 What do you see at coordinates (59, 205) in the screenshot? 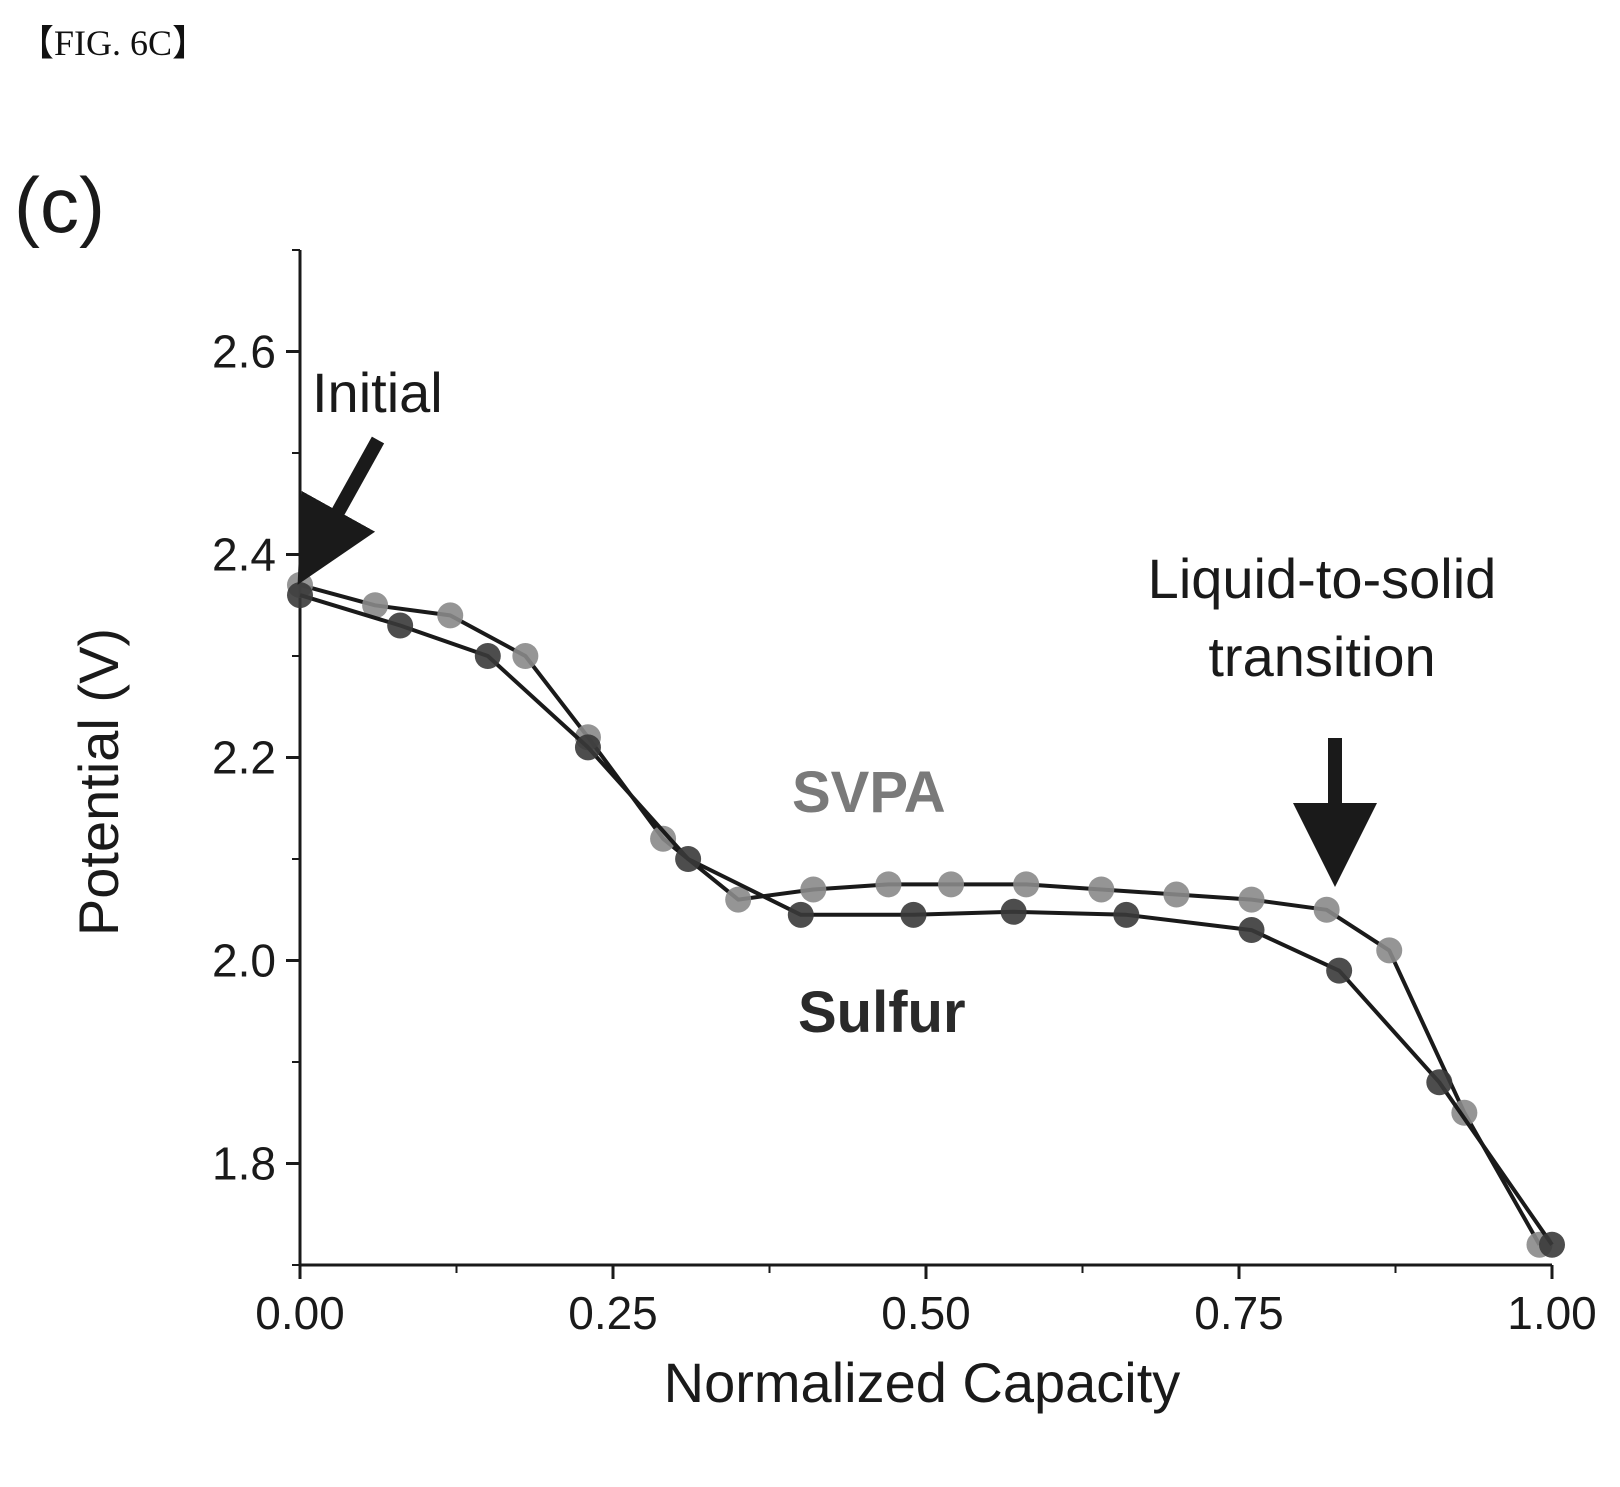
I see `panel-label: (c)` at bounding box center [59, 205].